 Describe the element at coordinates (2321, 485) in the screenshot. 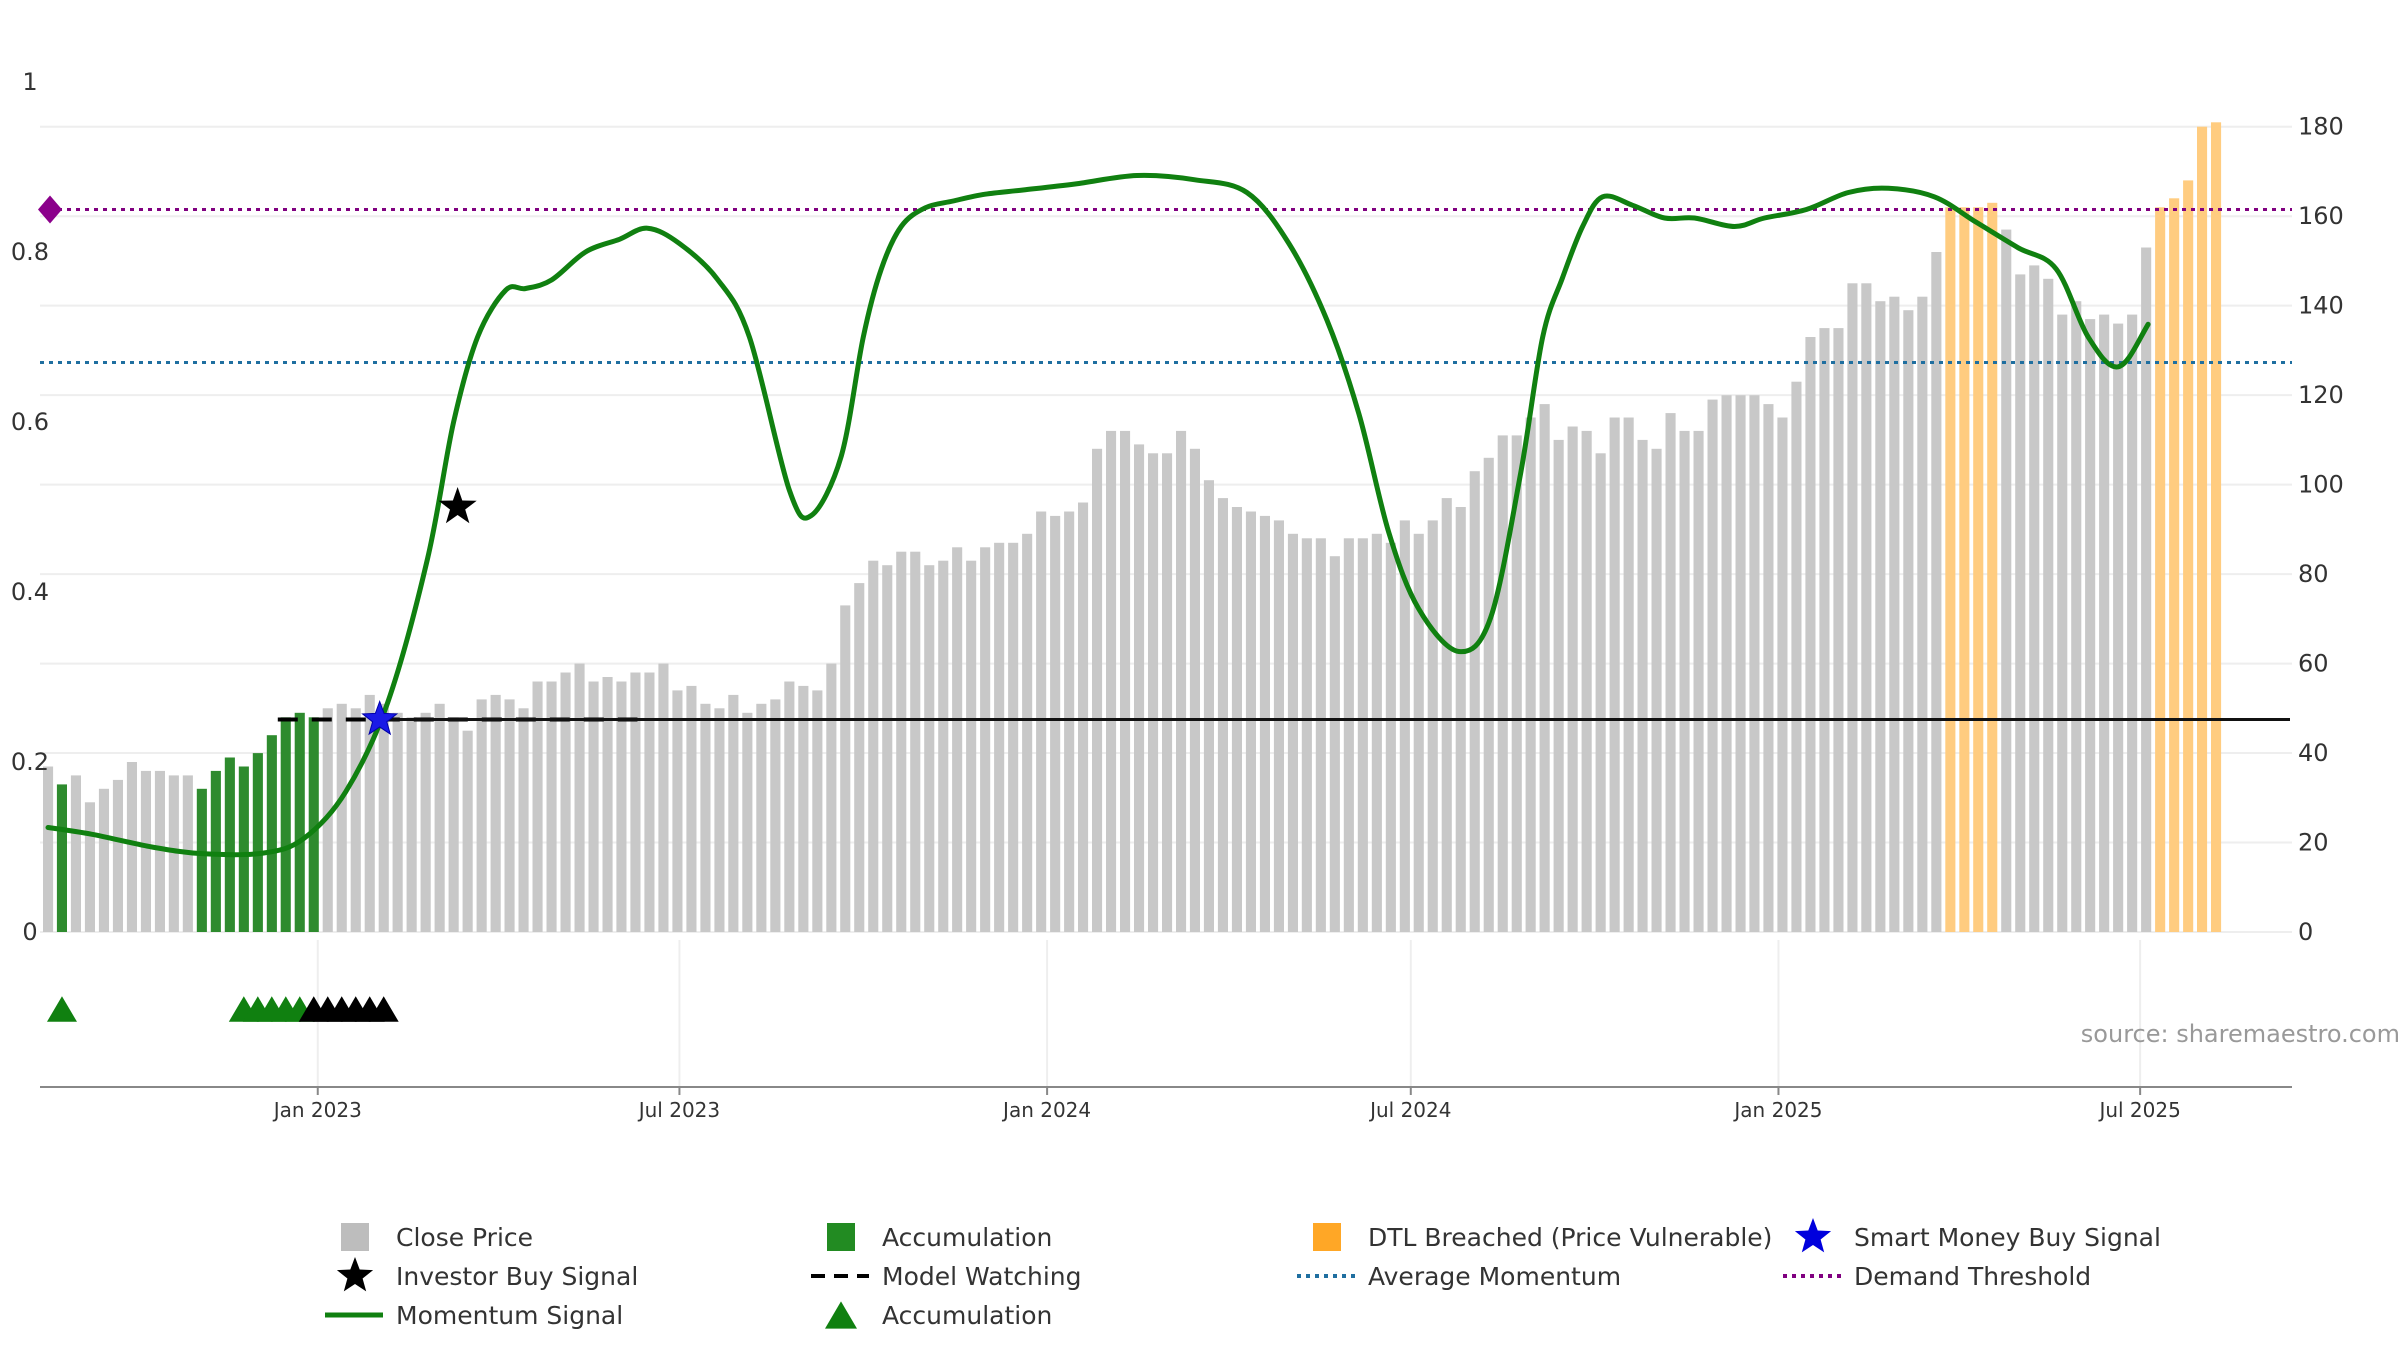

I see `right-y-tick-label: 100` at that location.